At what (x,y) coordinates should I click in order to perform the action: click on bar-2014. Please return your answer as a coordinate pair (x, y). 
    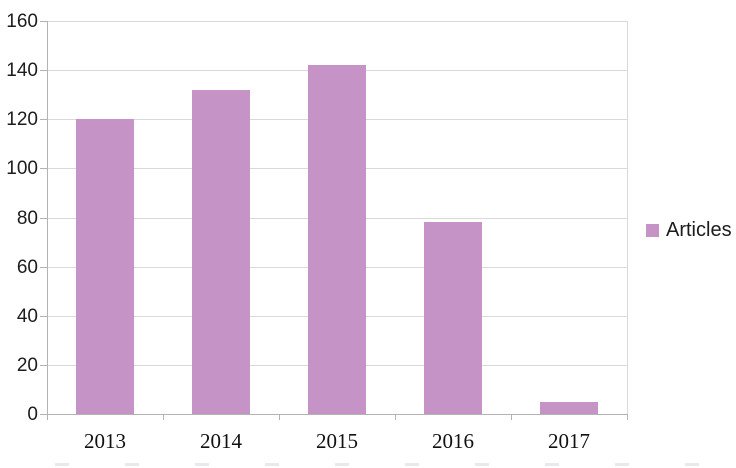
    Looking at the image, I should click on (221, 251).